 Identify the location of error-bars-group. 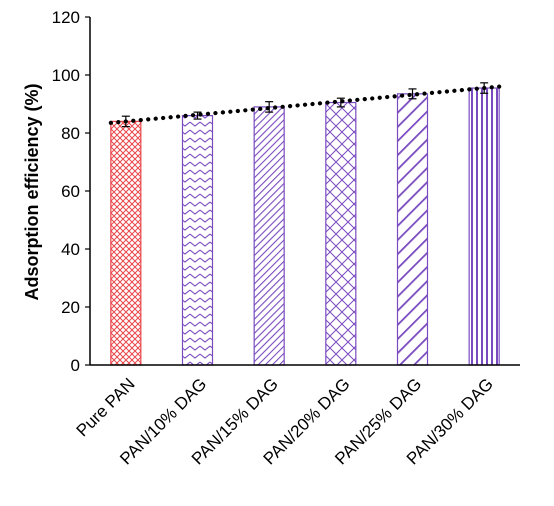
(305, 105).